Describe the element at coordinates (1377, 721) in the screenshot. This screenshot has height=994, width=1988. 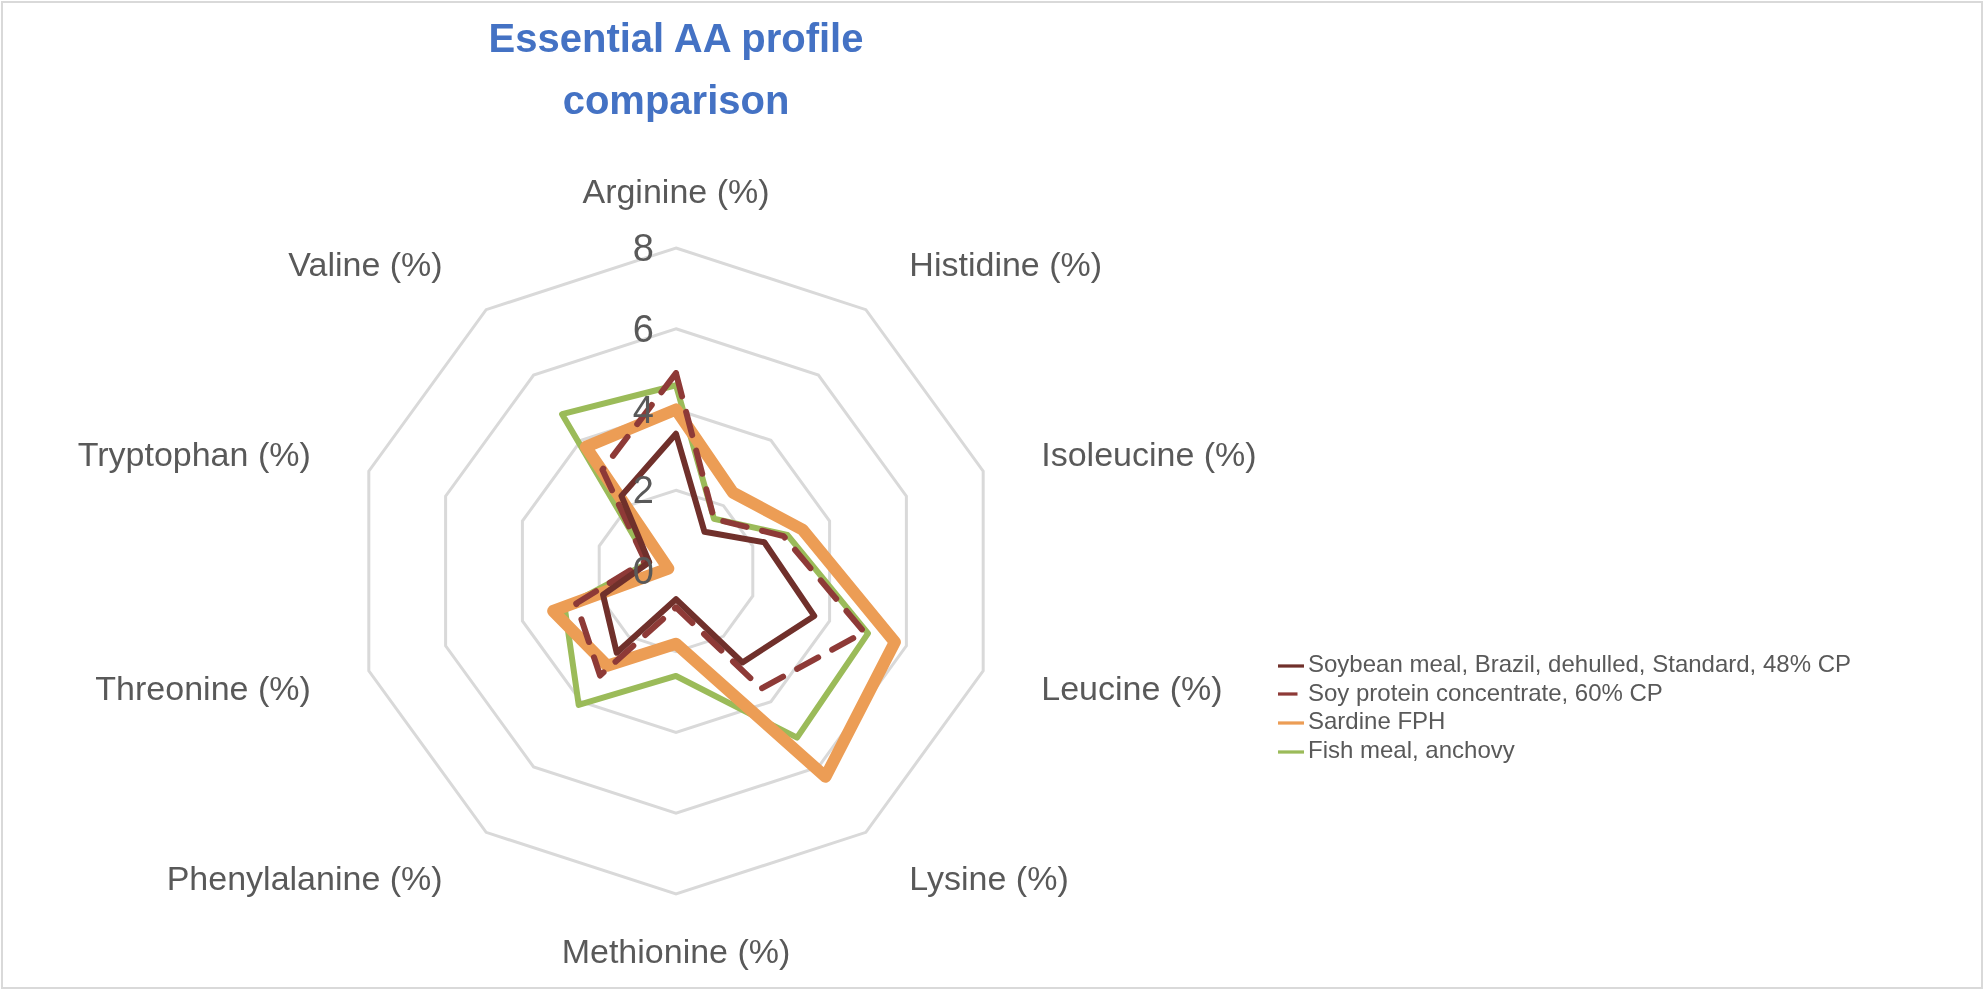
I see `legend-label: Sardine FPH` at that location.